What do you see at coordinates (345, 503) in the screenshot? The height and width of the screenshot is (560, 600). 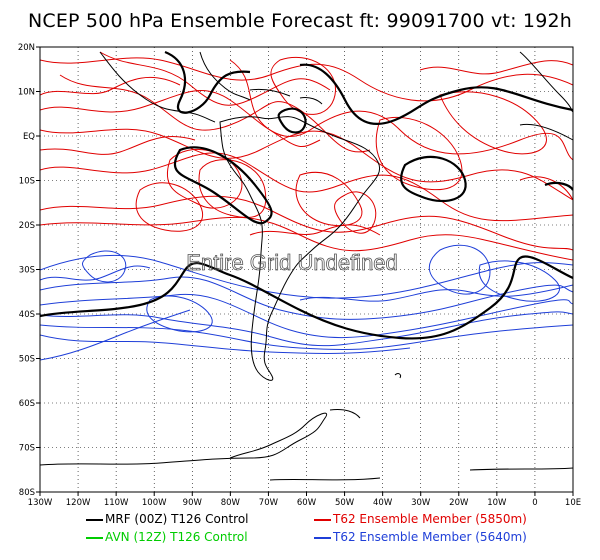 I see `lon-tick-label: 50W` at bounding box center [345, 503].